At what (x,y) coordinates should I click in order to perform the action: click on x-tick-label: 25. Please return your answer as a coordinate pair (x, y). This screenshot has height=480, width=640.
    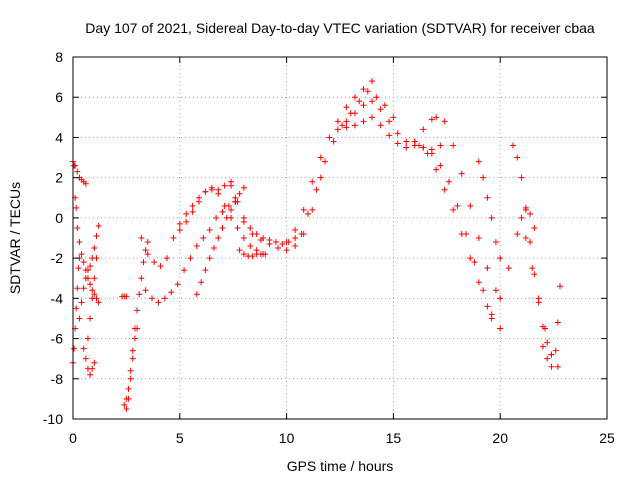
    Looking at the image, I should click on (607, 438).